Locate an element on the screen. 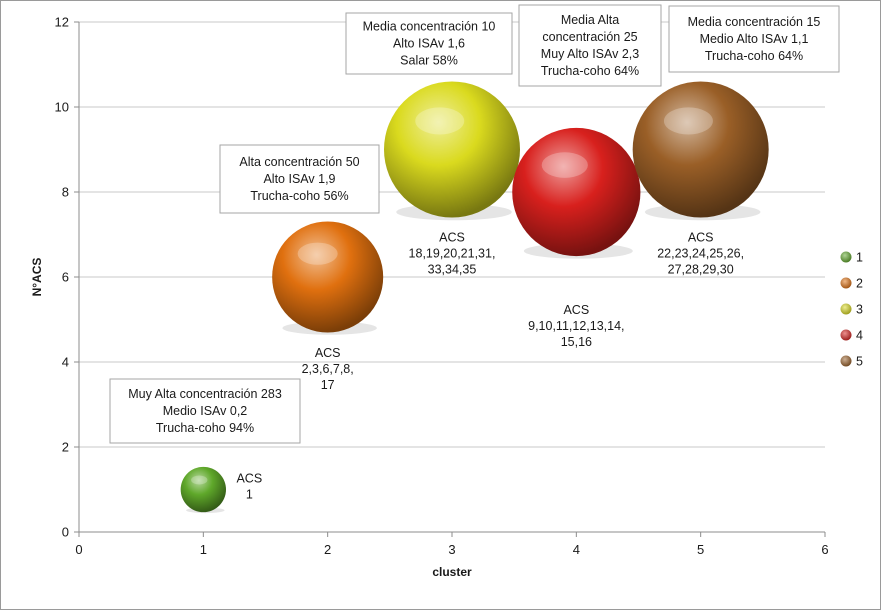  note-line: Medio Alto ISAv 1,1 is located at coordinates (754, 39).